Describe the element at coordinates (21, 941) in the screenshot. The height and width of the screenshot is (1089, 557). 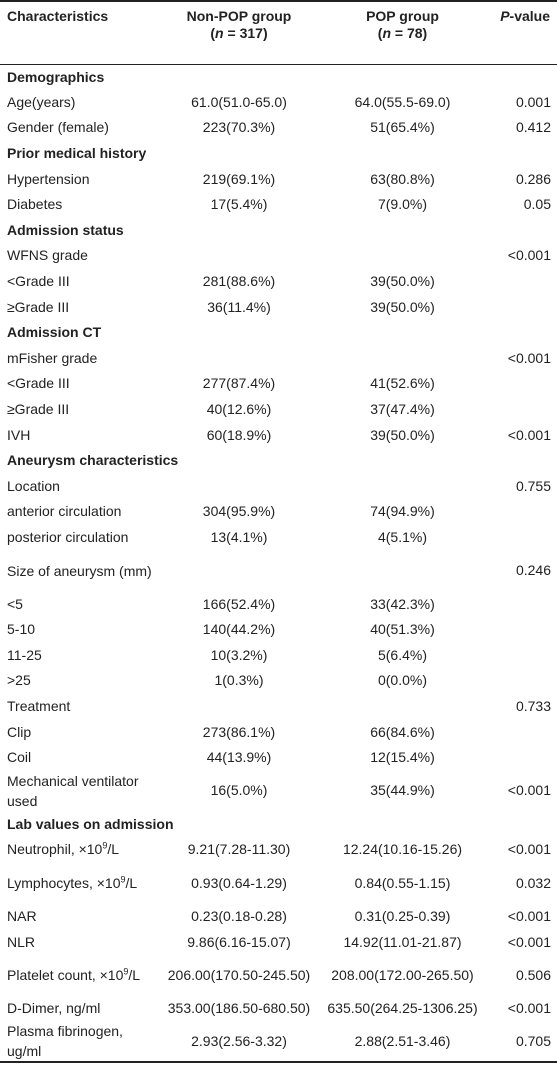
I see `row-label: NLR` at that location.